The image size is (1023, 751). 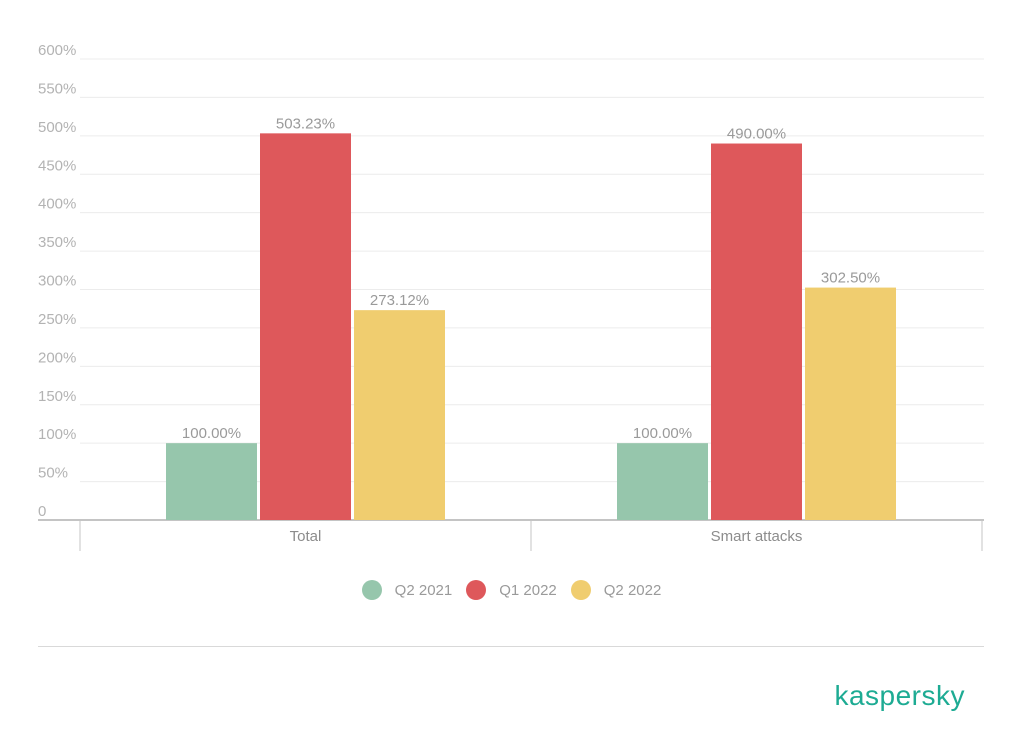 What do you see at coordinates (57, 204) in the screenshot?
I see `y-tick-label: 400%` at bounding box center [57, 204].